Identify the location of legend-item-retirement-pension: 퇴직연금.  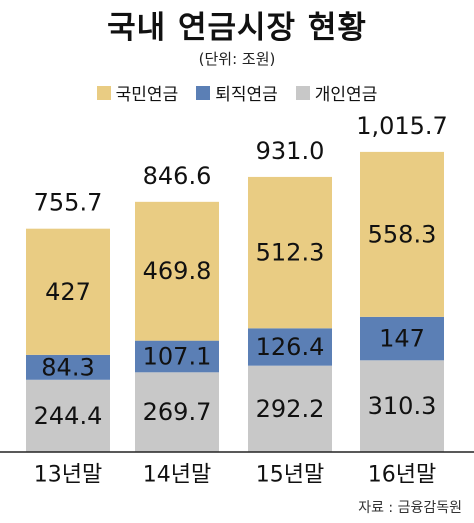
(237, 92).